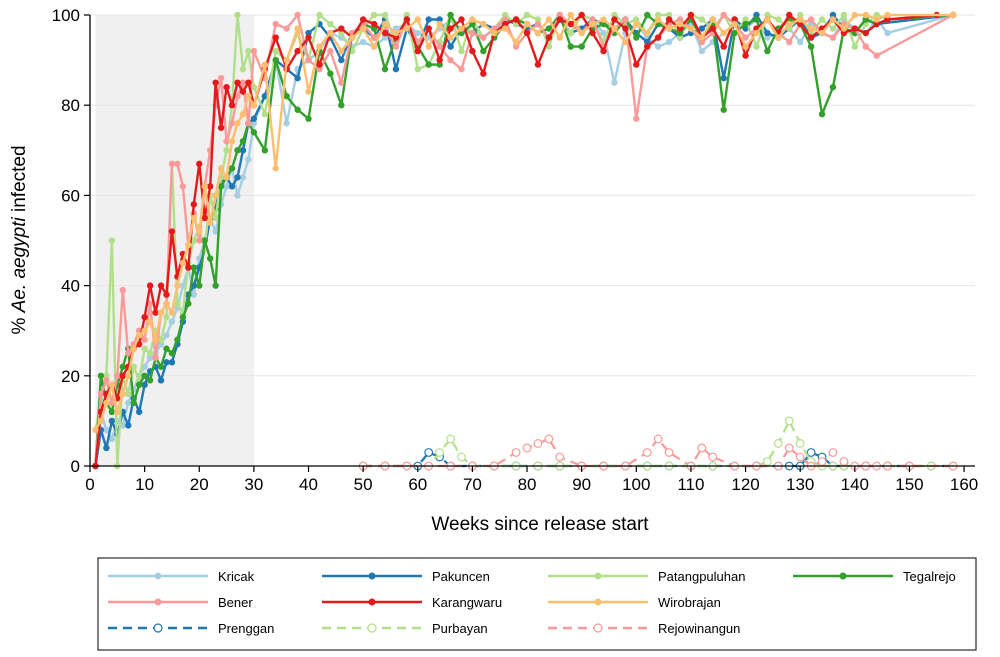 The height and width of the screenshot is (657, 1000). Describe the element at coordinates (581, 484) in the screenshot. I see `x-tick-label-90: 90` at that location.